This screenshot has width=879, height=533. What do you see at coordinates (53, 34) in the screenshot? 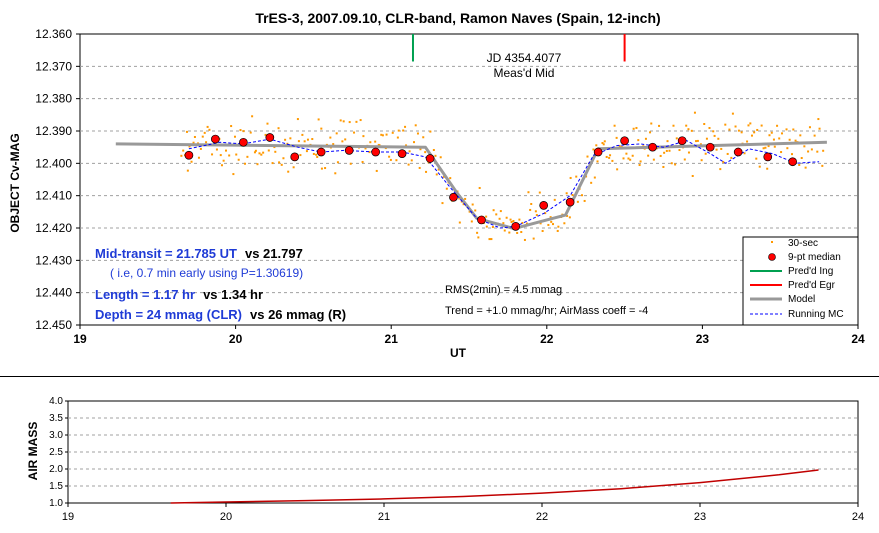
I see `main-y-tick-label: 12.360` at bounding box center [53, 34].